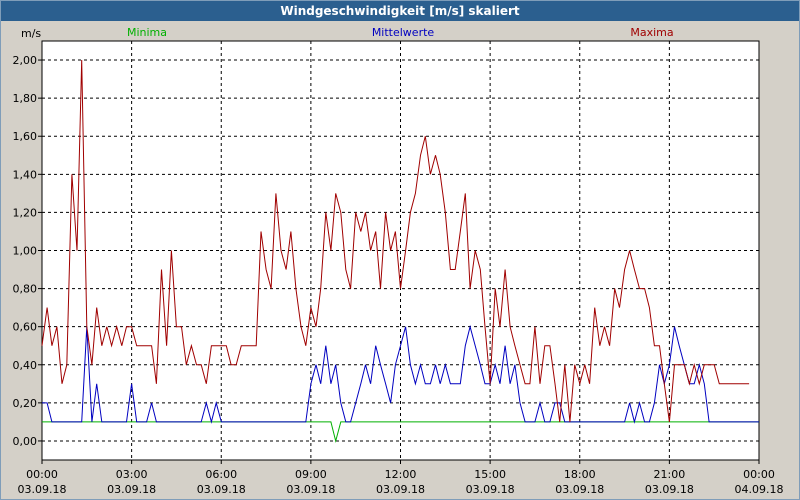  I want to click on y-tick-label: 0,60, so click(25, 327).